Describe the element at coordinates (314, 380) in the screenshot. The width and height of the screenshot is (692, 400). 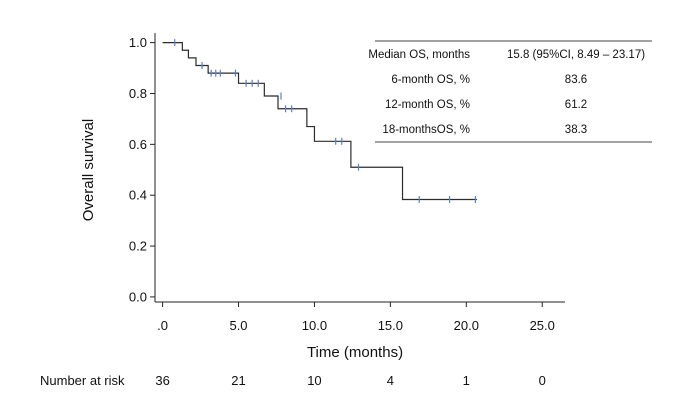
I see `risk-count: 10` at that location.